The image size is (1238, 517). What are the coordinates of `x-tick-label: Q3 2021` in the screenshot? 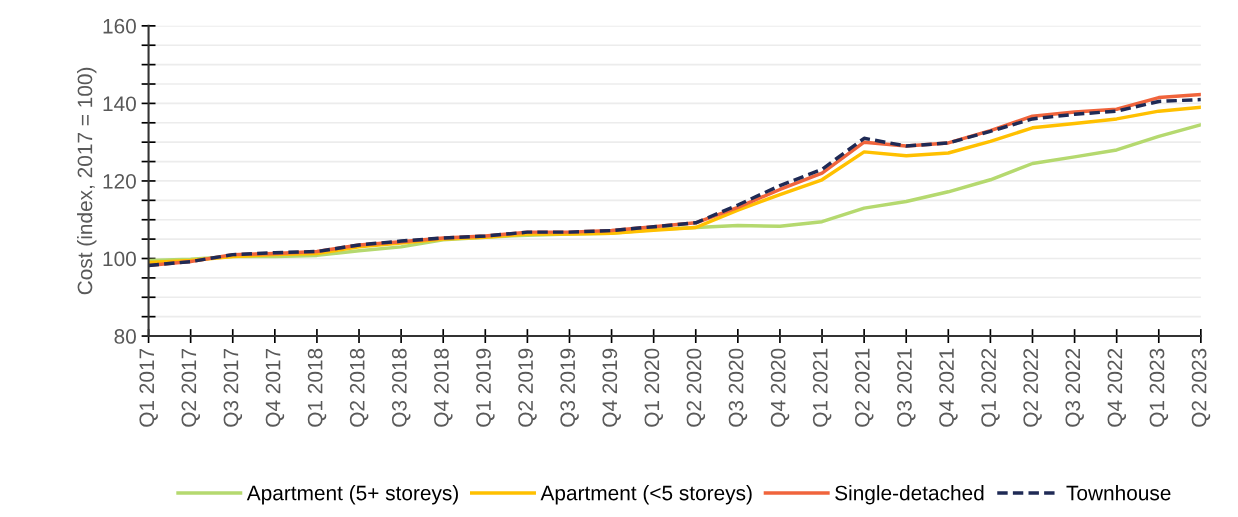 It's located at (906, 387).